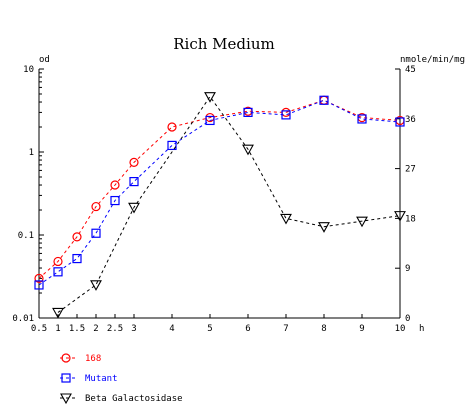  I want to click on chart-title: Rich Medium, so click(223, 44).